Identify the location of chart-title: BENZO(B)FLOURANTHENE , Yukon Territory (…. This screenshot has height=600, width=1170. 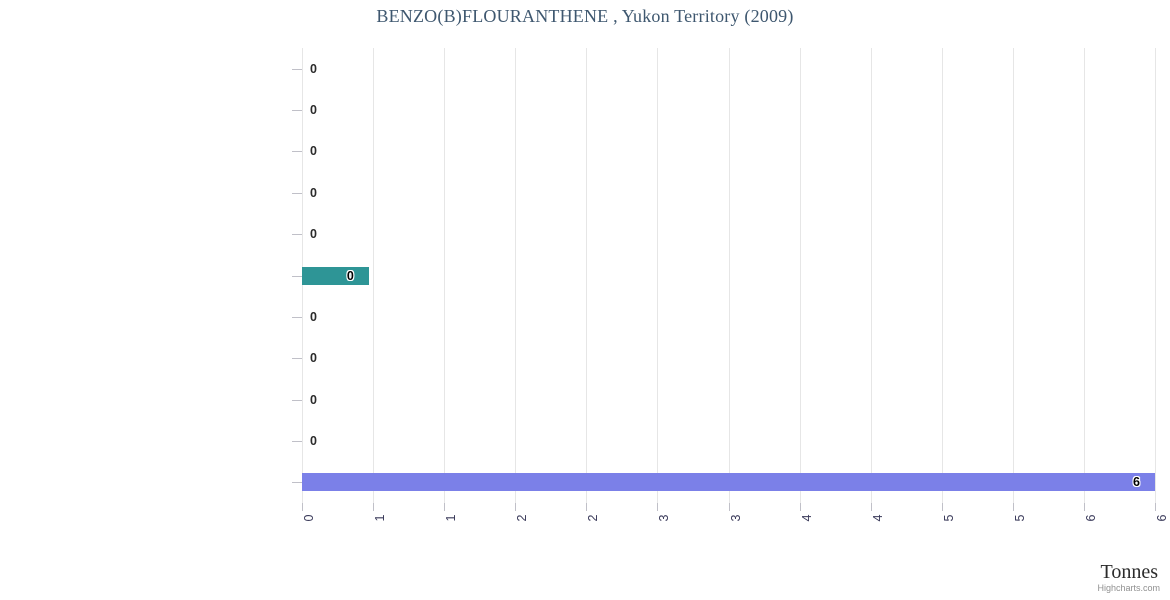
(585, 16).